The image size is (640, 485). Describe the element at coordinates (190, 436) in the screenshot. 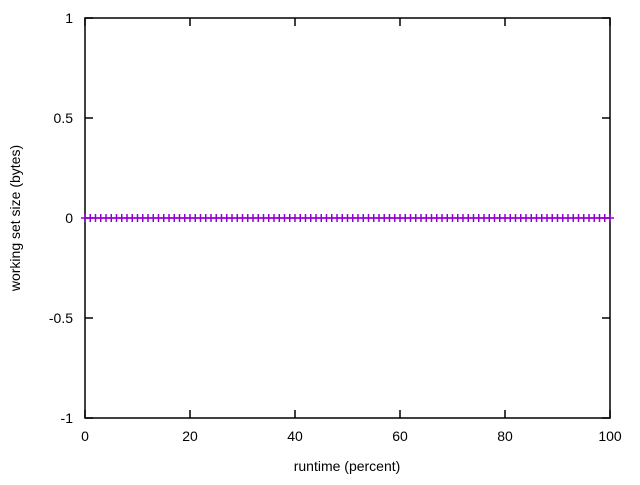

I see `x-tick-label: 20` at that location.